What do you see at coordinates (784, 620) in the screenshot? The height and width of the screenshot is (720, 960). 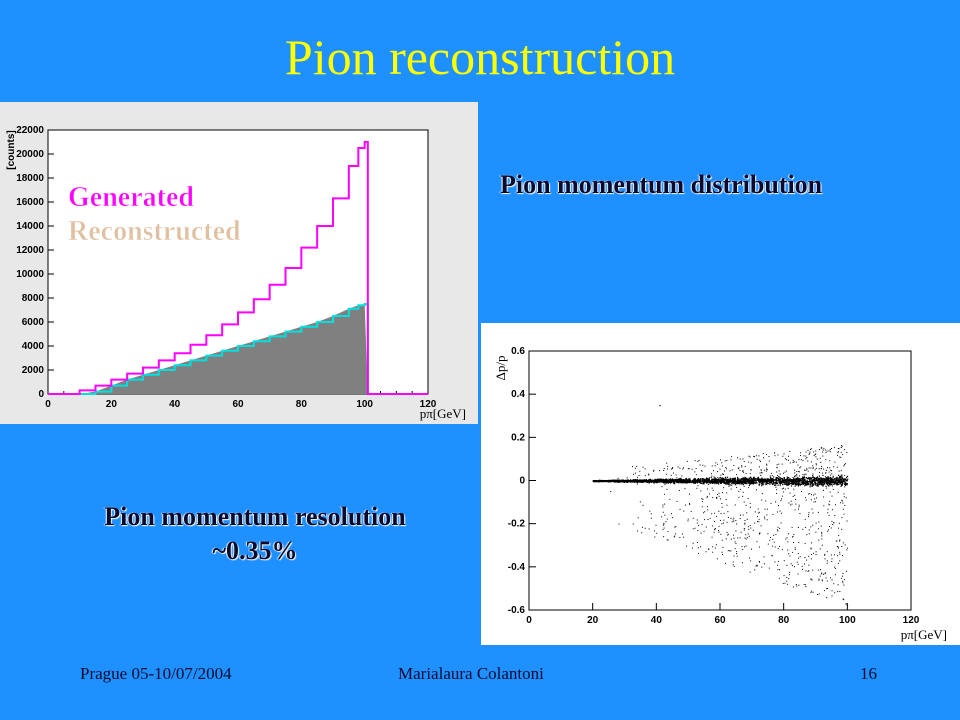 I see `x-tick-label: 80` at bounding box center [784, 620].